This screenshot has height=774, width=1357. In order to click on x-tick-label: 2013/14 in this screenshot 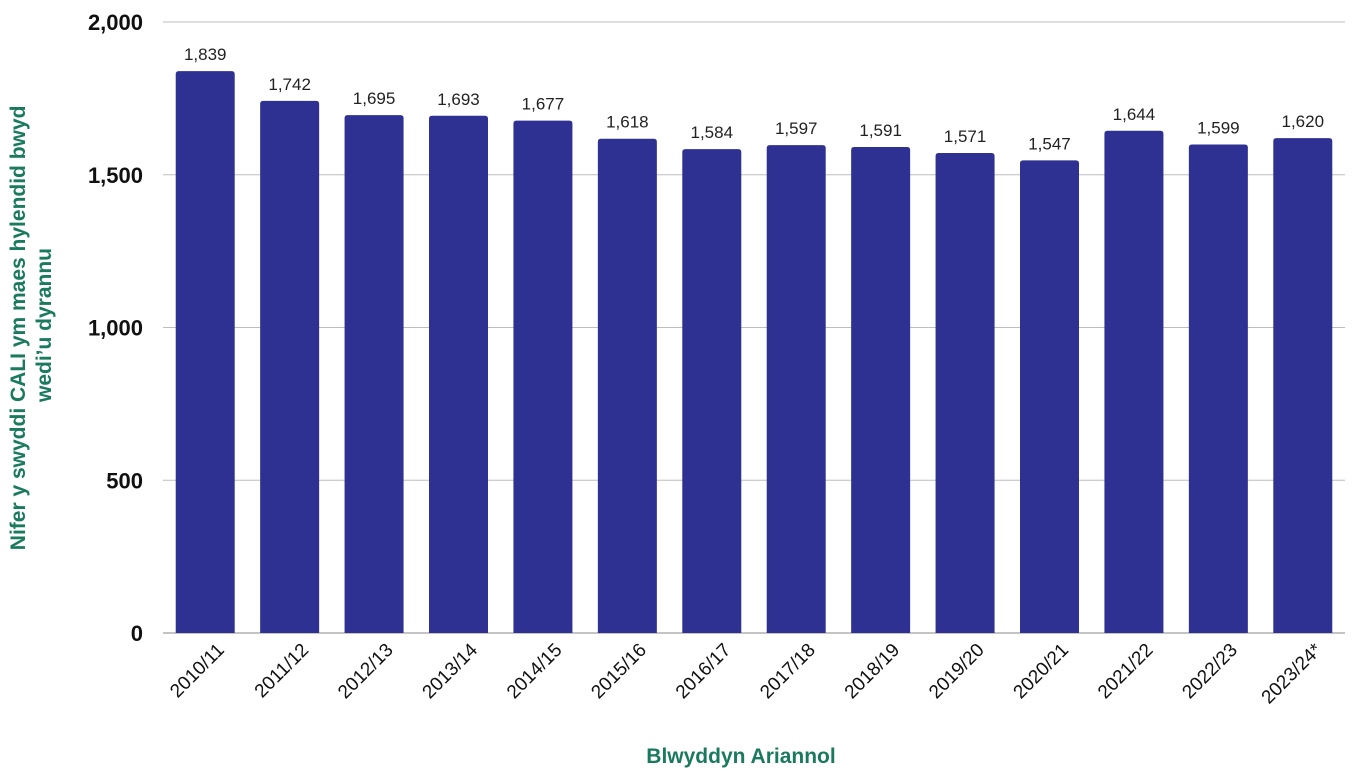, I will do `click(451, 671)`.